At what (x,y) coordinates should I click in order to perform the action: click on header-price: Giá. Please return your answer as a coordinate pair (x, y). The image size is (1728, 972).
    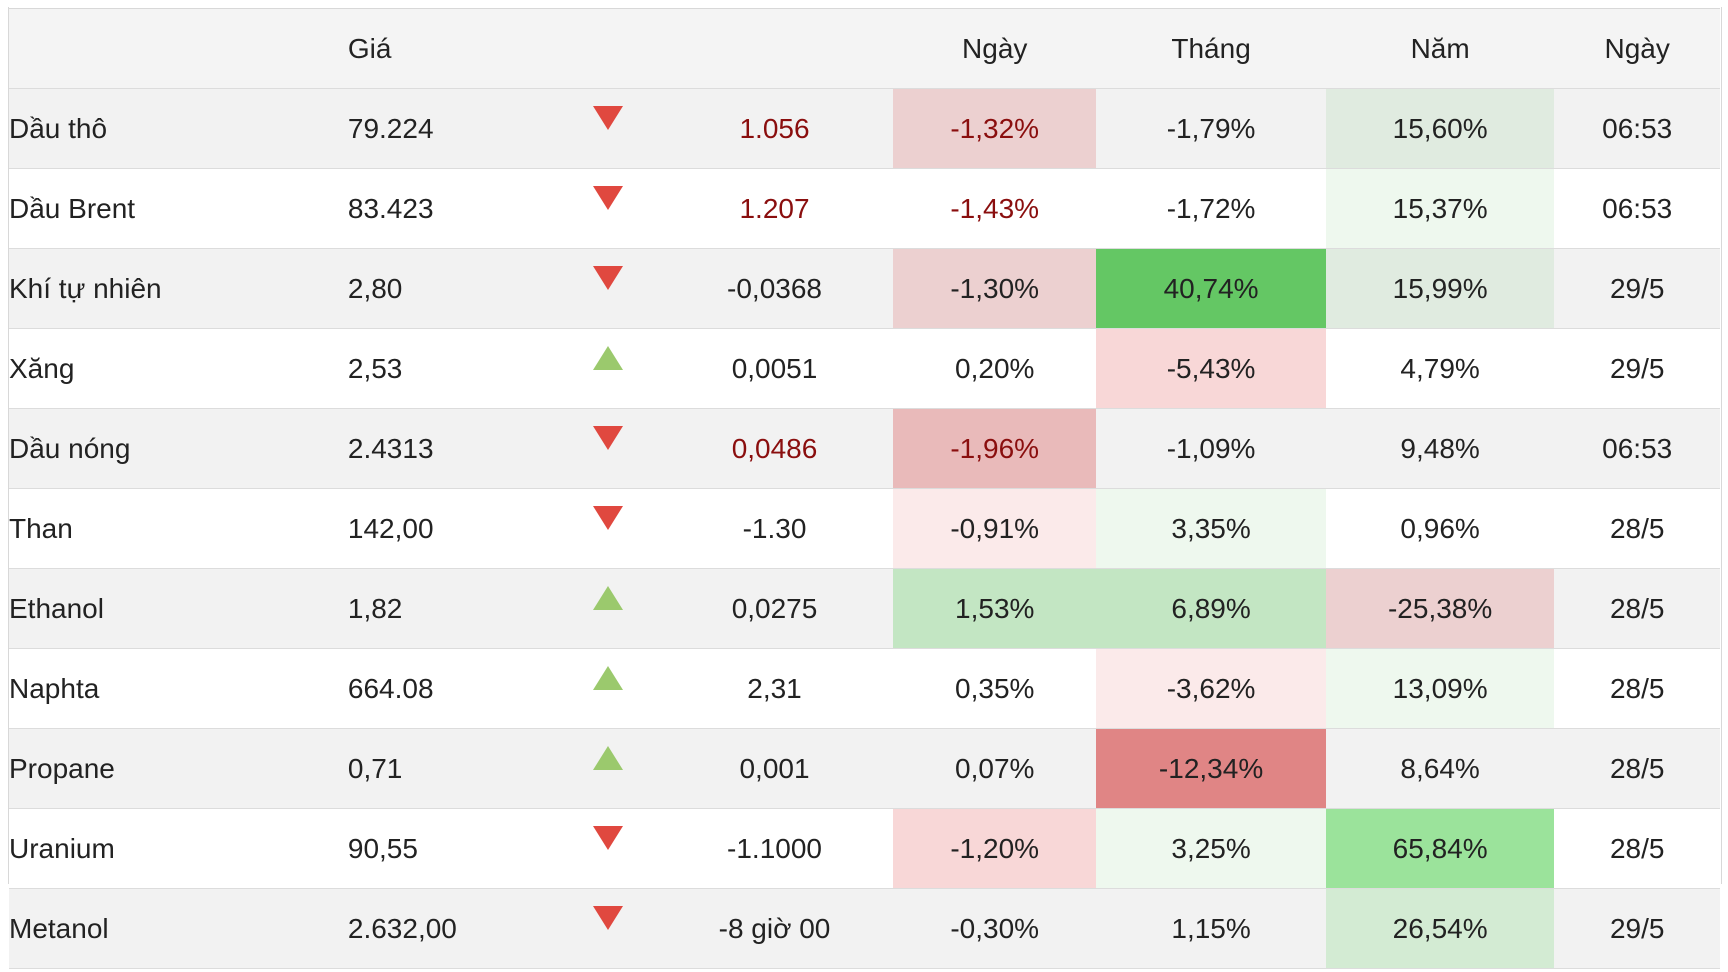
    Looking at the image, I should click on (454, 48).